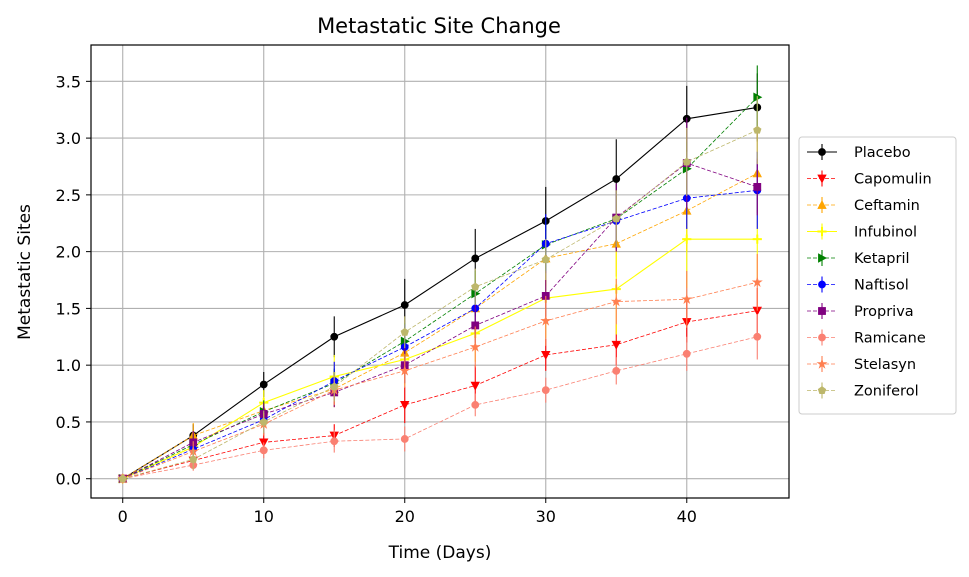 This screenshot has height=577, width=969. Describe the element at coordinates (822, 390) in the screenshot. I see `legend-marker-zoniferol` at that location.